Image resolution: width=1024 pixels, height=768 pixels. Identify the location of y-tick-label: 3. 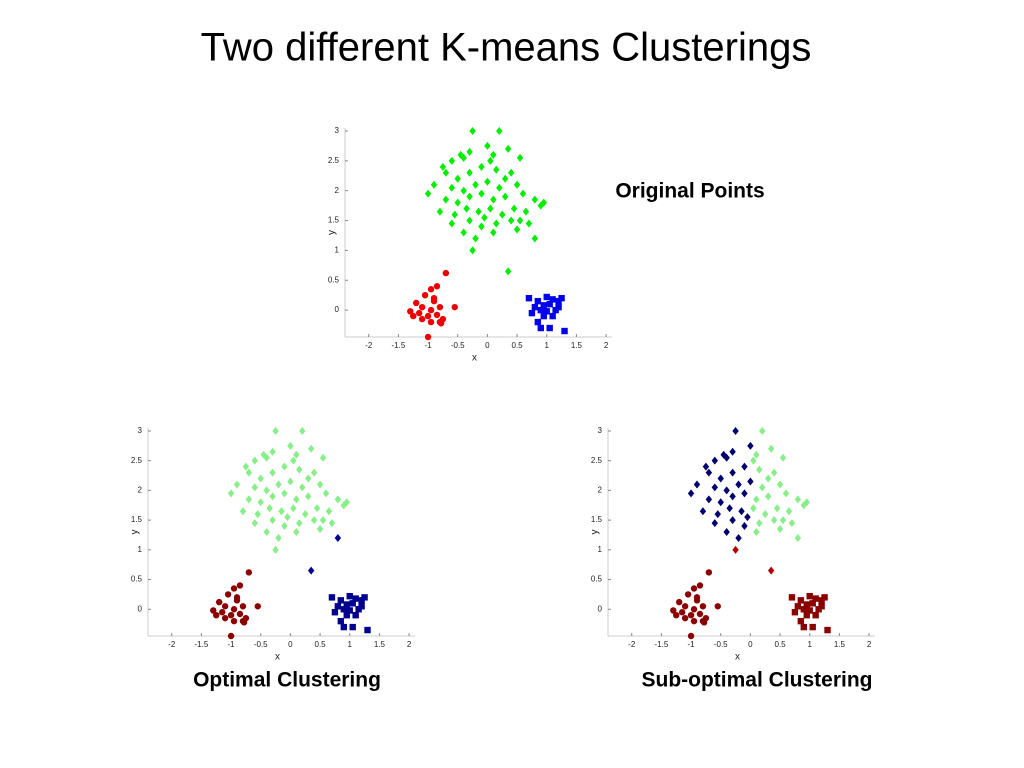
(600, 430).